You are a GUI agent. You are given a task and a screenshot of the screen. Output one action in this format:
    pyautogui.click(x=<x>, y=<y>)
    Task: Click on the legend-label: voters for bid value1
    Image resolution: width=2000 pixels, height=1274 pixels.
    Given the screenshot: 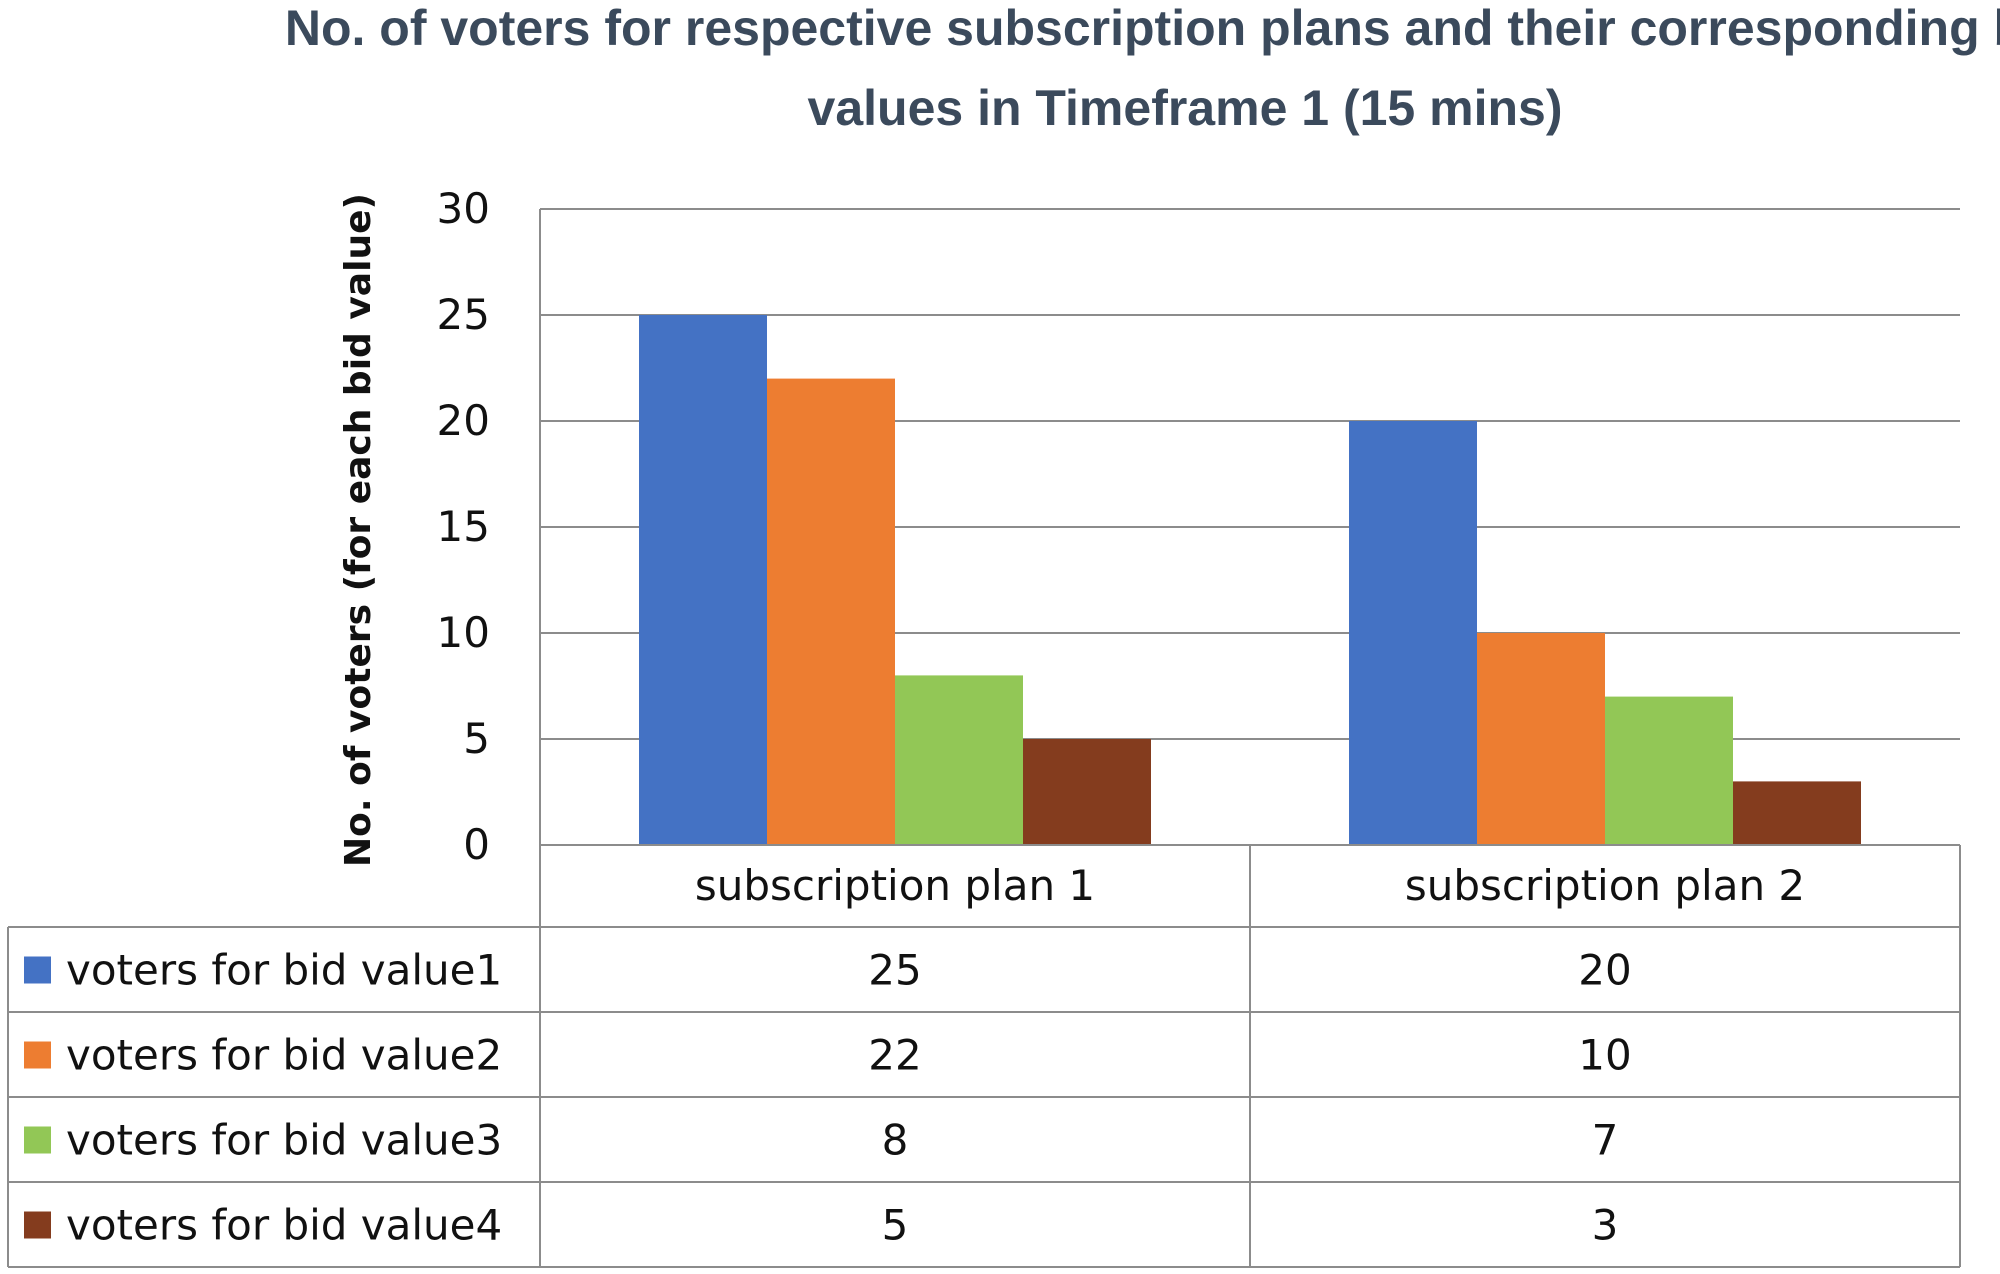 What is the action you would take?
    pyautogui.click(x=284, y=970)
    